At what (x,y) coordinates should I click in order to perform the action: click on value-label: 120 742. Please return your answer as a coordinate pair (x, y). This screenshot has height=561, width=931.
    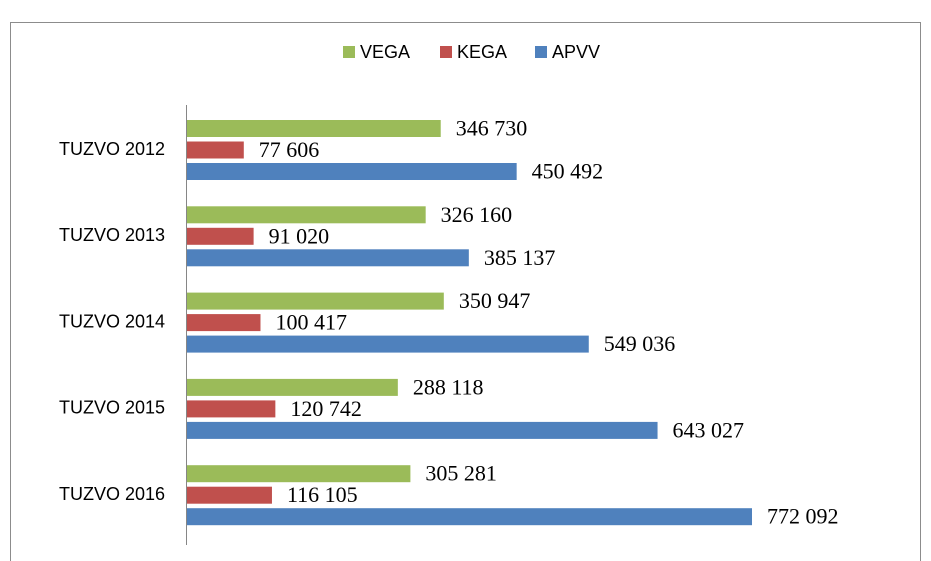
    Looking at the image, I should click on (326, 408).